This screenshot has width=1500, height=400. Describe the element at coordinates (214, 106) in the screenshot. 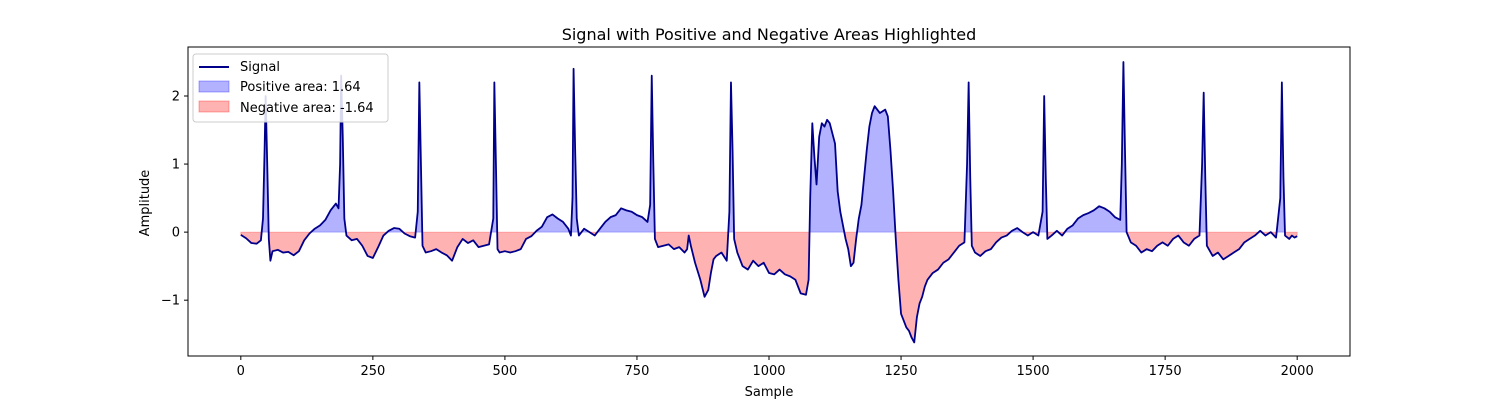

I see `legend-negative-swatch` at that location.